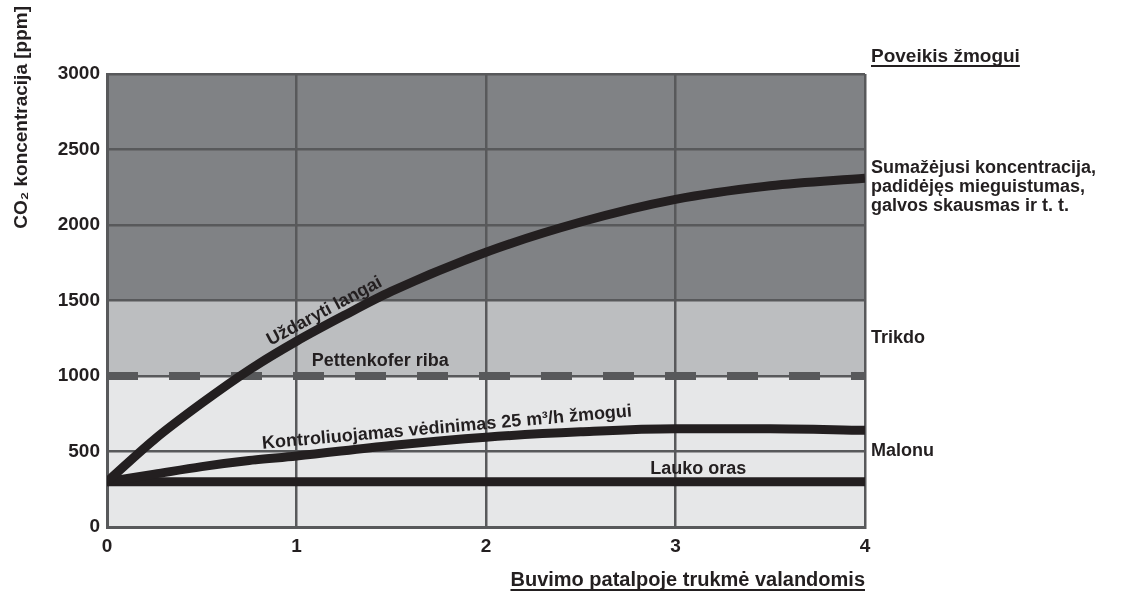 This screenshot has height=598, width=1129. I want to click on y-tick-label: 3000, so click(78, 73).